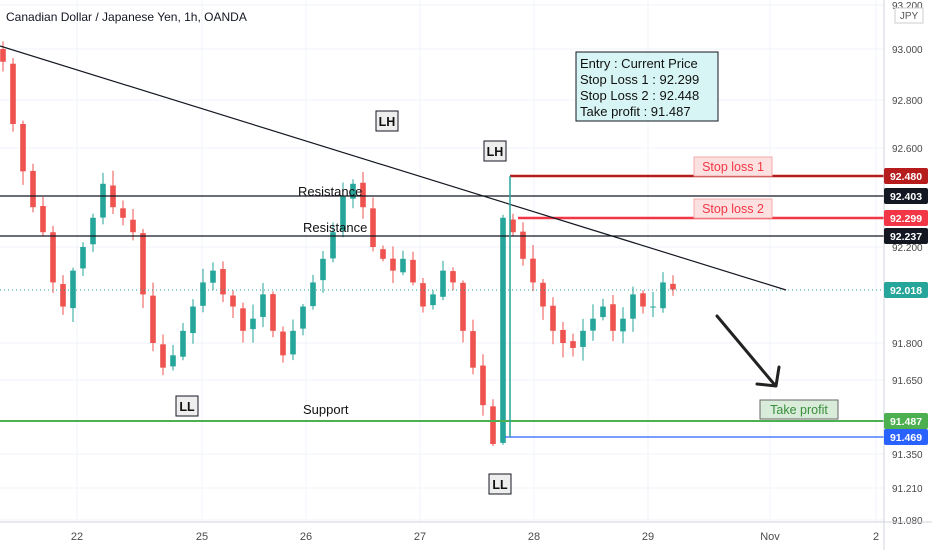 The image size is (932, 550). I want to click on currency-badge, so click(909, 15).